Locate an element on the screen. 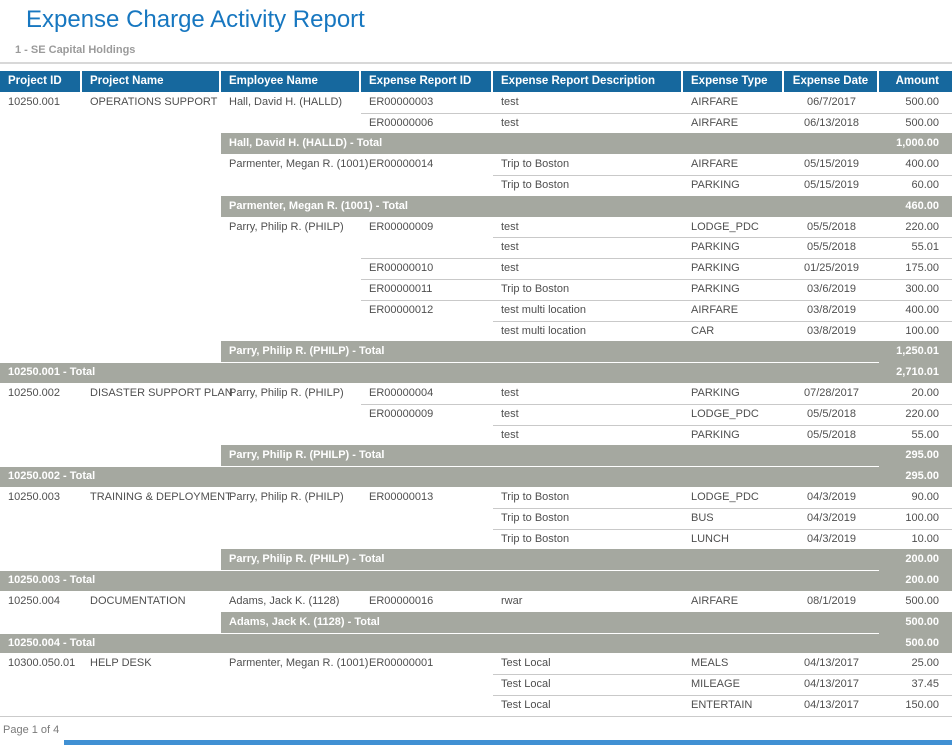 The height and width of the screenshot is (745, 952). total-label: Parry, Philip R. (PHILP) - Total is located at coordinates (307, 559).